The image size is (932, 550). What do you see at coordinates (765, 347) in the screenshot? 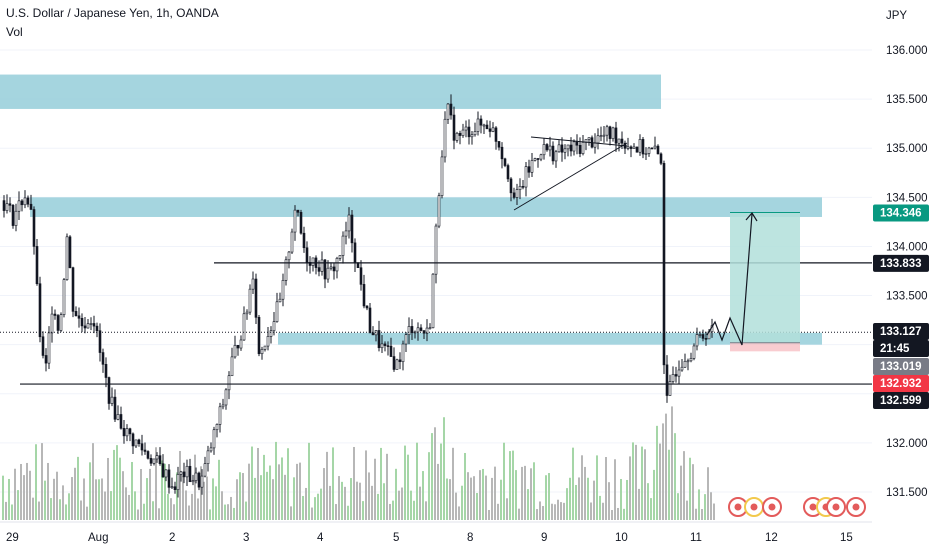
I see `long-position-stop-zone` at bounding box center [765, 347].